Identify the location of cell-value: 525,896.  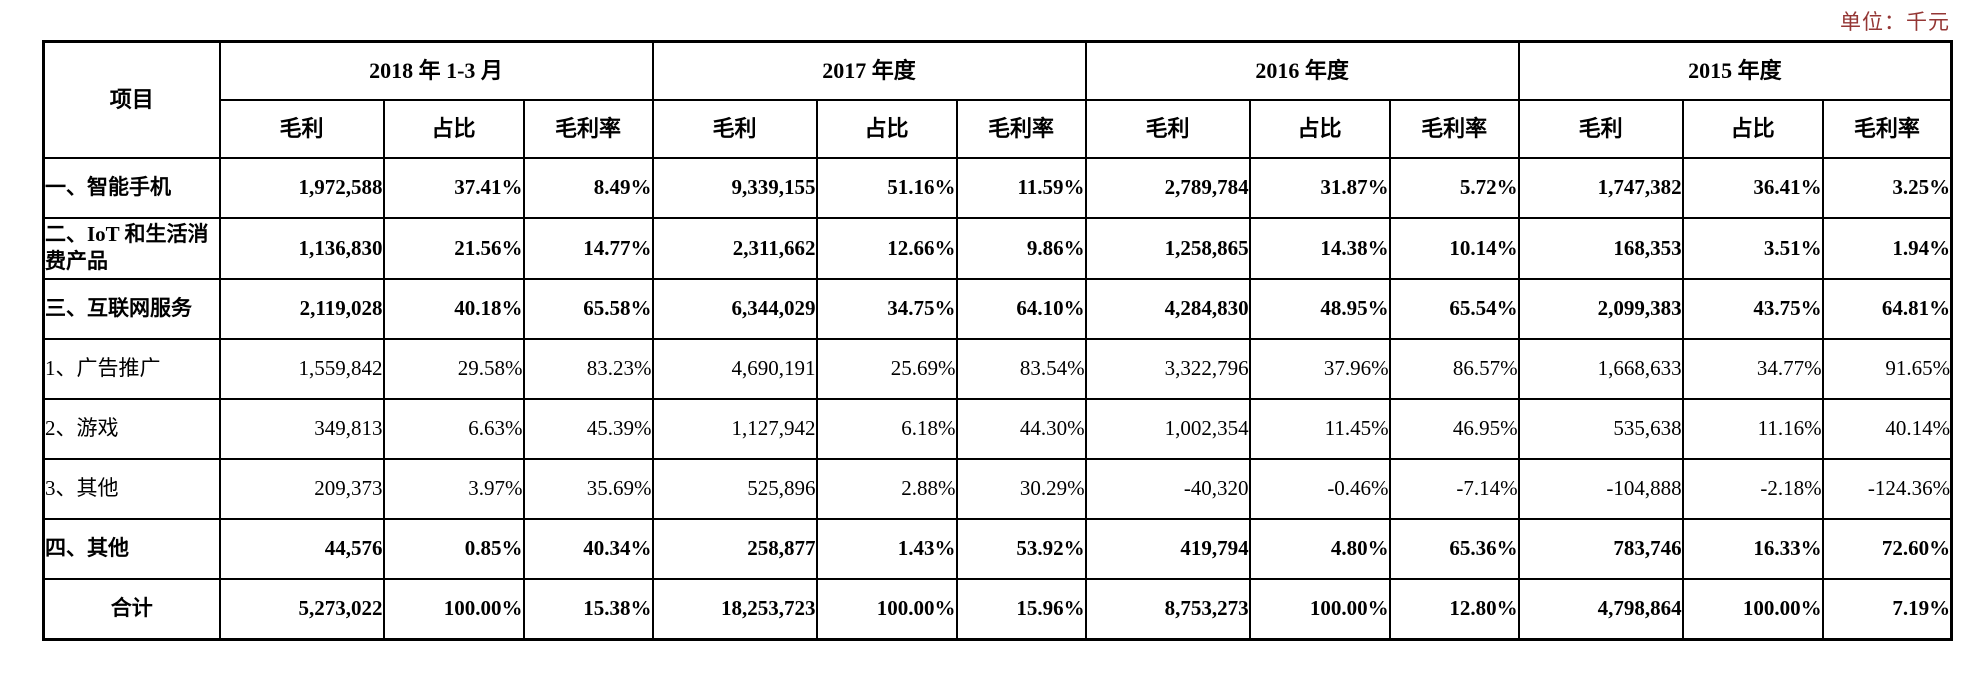
(734, 488).